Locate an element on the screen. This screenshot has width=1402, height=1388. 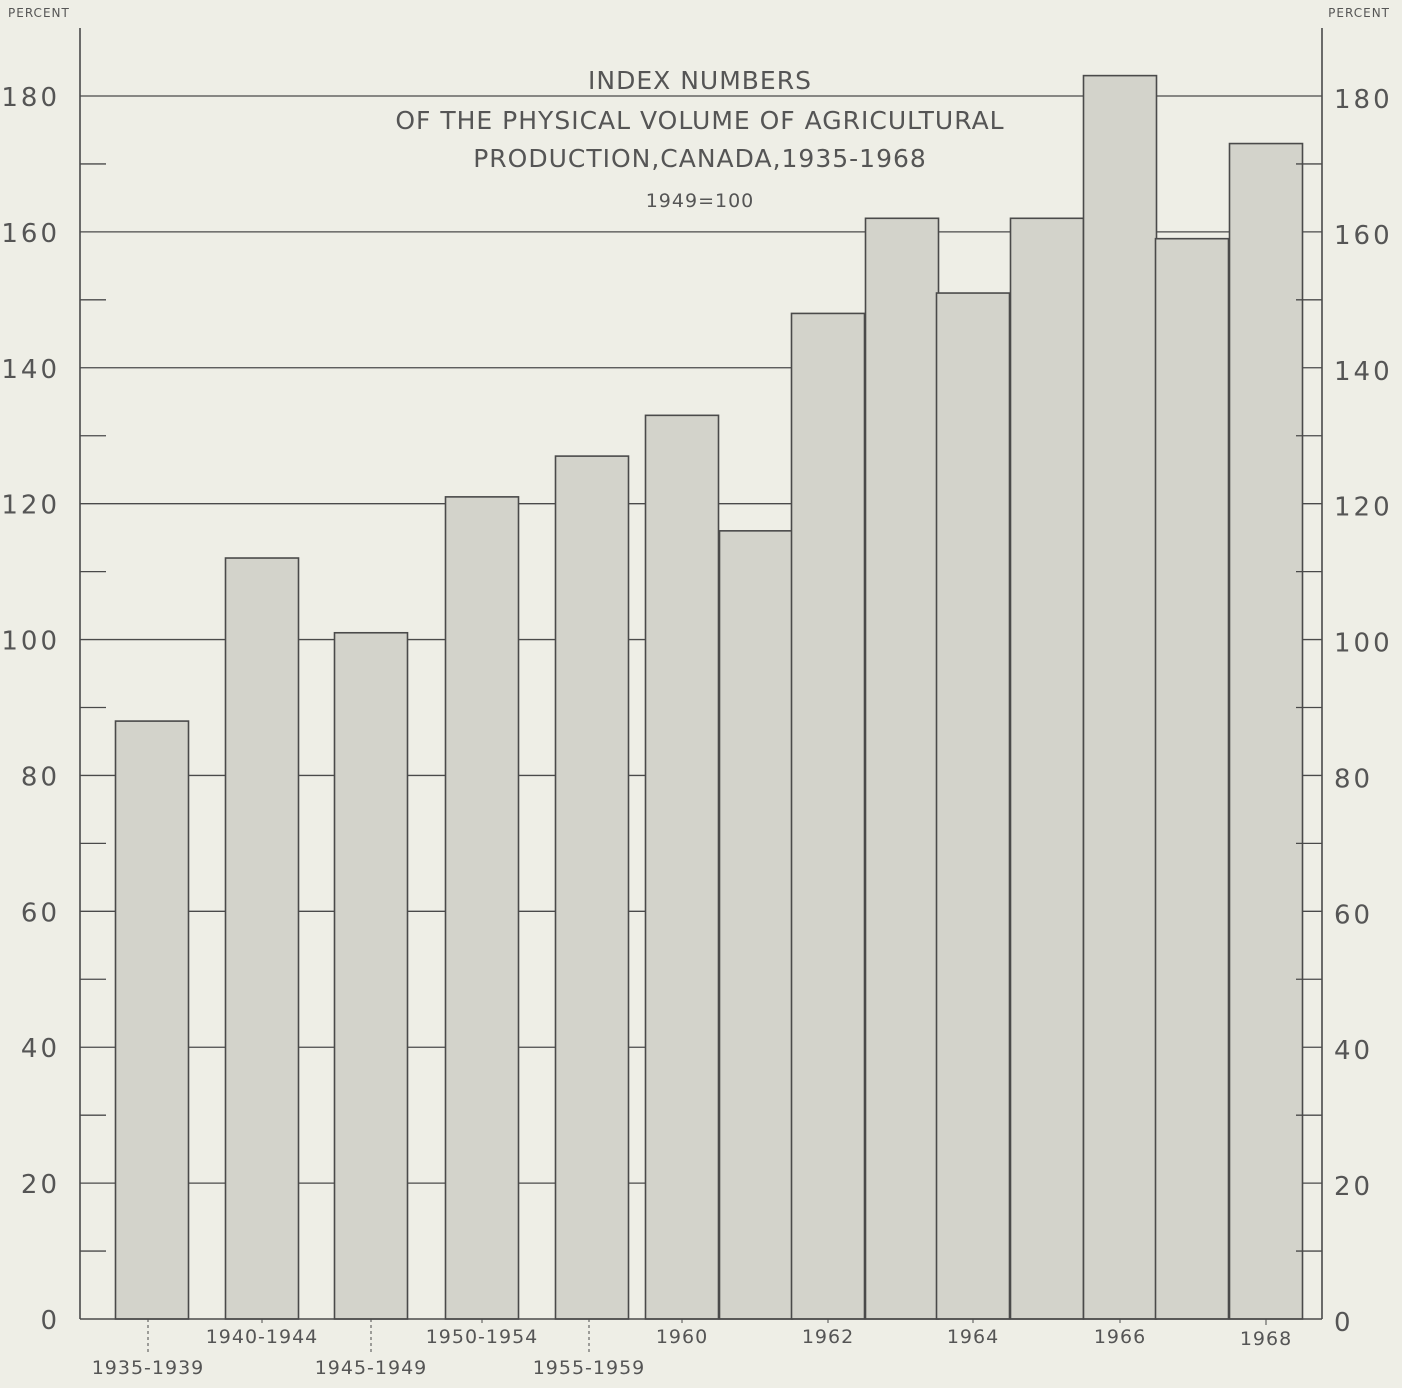
y-tick-label-left-20: 20 is located at coordinates (40, 1185).